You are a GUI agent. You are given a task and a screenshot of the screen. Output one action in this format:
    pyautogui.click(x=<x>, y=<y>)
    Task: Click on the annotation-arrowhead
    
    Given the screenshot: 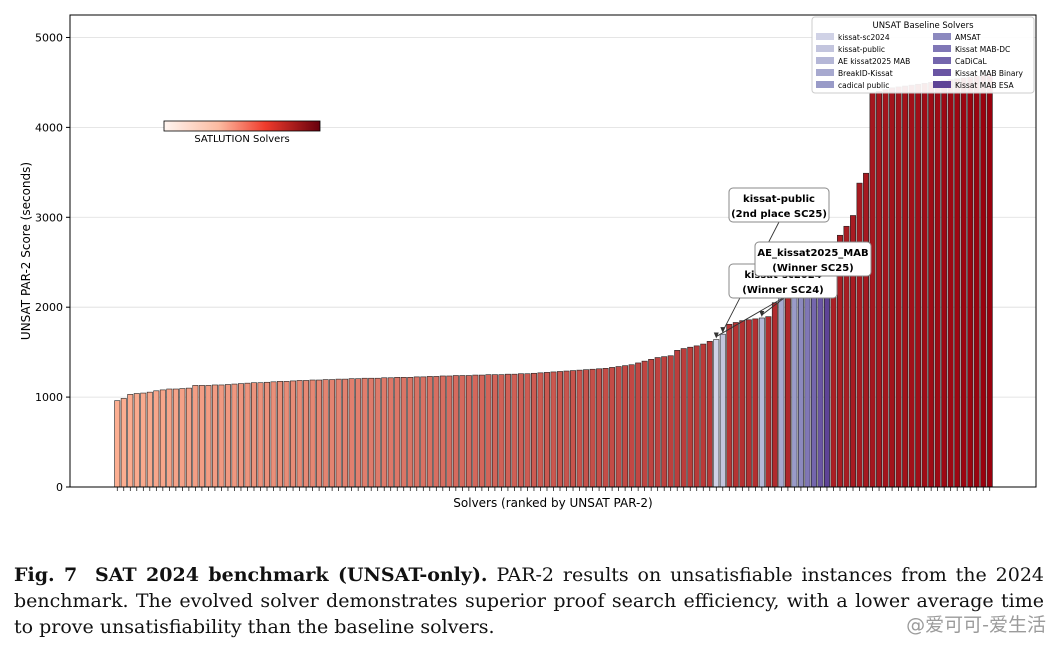 What is the action you would take?
    pyautogui.click(x=762, y=313)
    